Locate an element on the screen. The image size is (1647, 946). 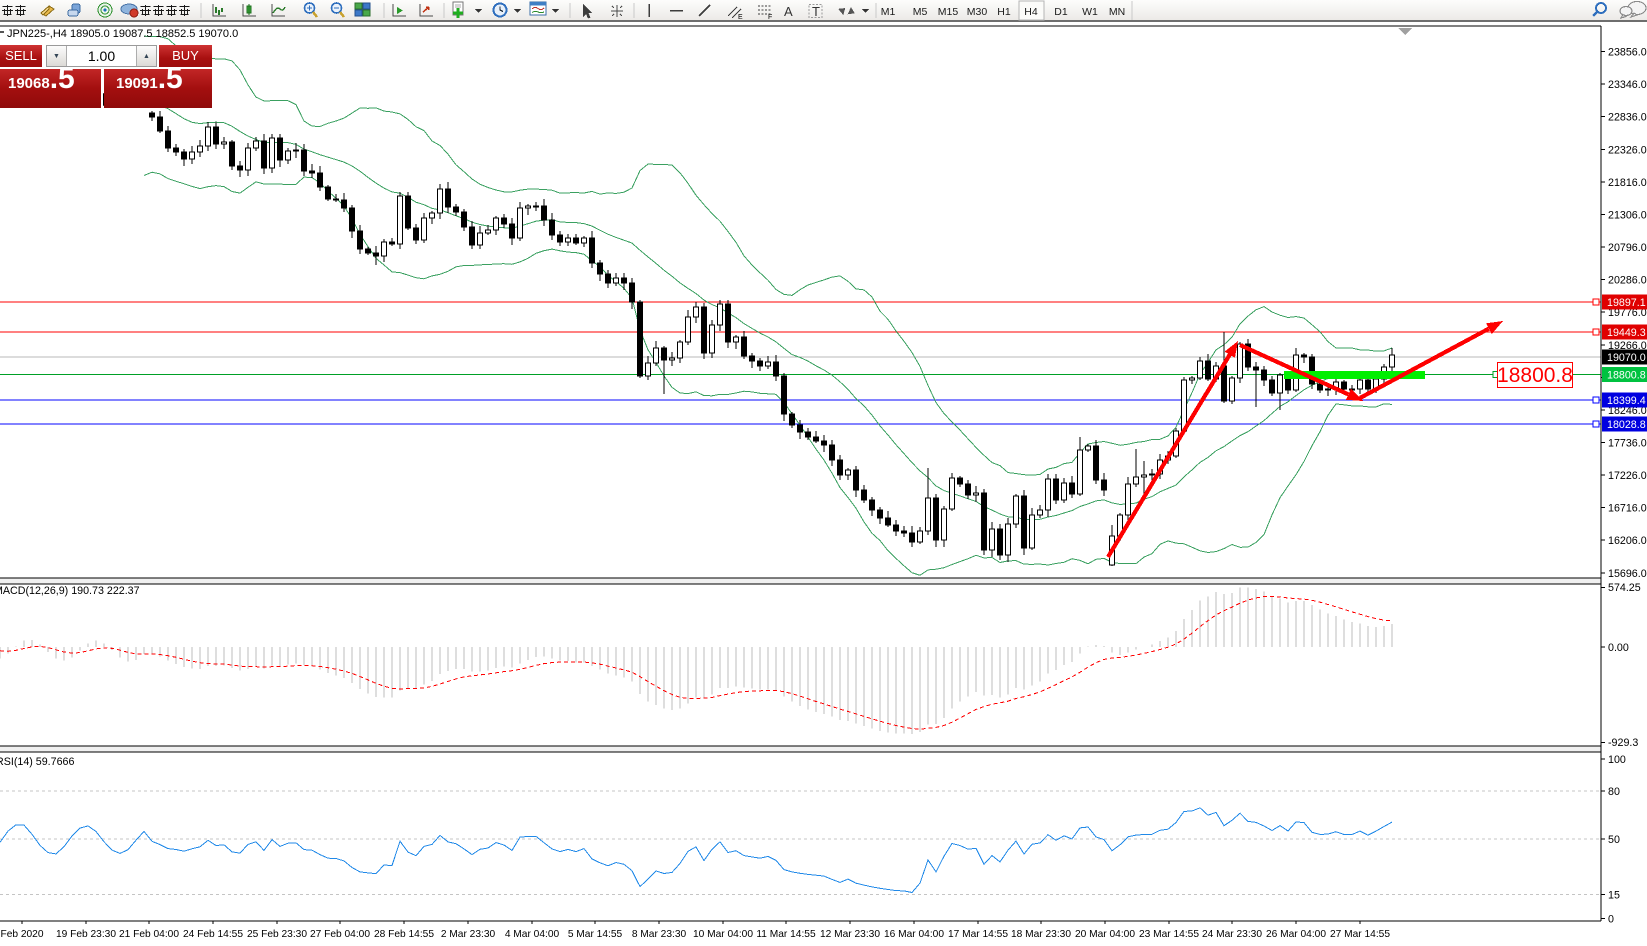
svg-text: 16716.0 is located at coordinates (1627, 509).